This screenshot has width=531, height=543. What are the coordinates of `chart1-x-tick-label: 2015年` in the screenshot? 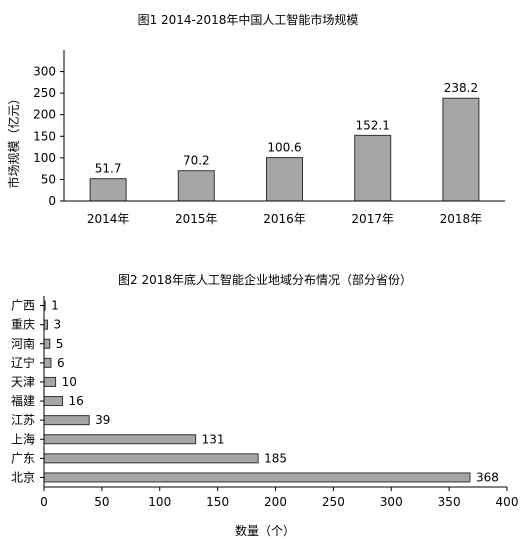 It's located at (196, 219).